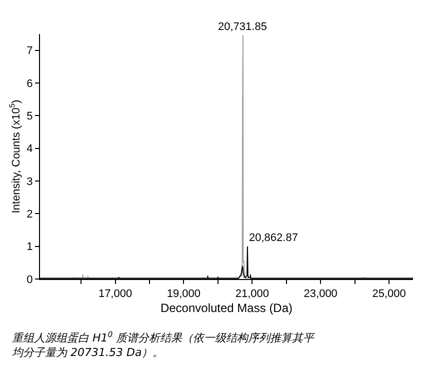 The image size is (443, 367). Describe the element at coordinates (29, 214) in the screenshot. I see `y-tick-label: 2` at that location.